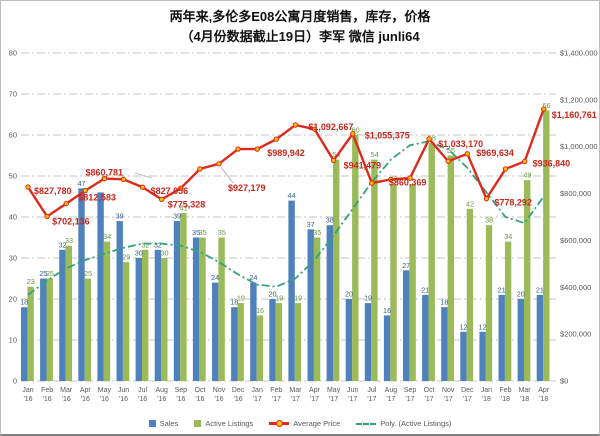 The image size is (600, 436). What do you see at coordinates (521, 294) in the screenshot?
I see `sales-value-label: 20` at bounding box center [521, 294].